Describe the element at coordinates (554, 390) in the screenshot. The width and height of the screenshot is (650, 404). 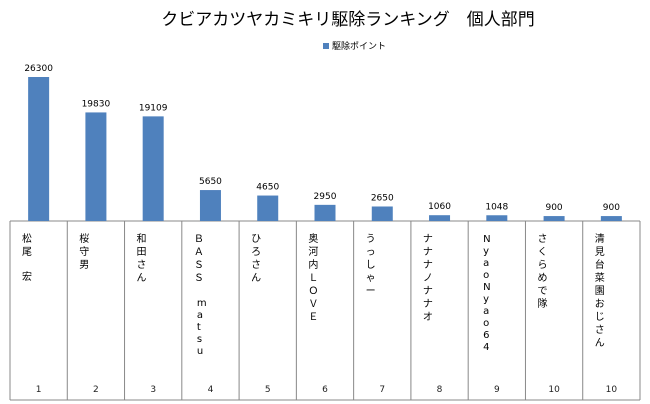
I see `rank-label: 10` at that location.